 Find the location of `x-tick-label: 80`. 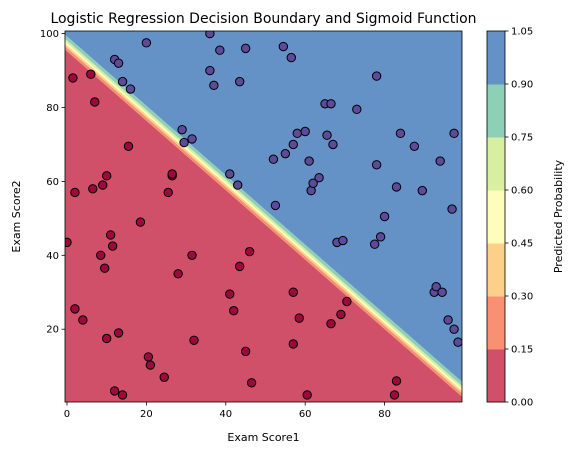

x-tick-label: 80 is located at coordinates (384, 414).